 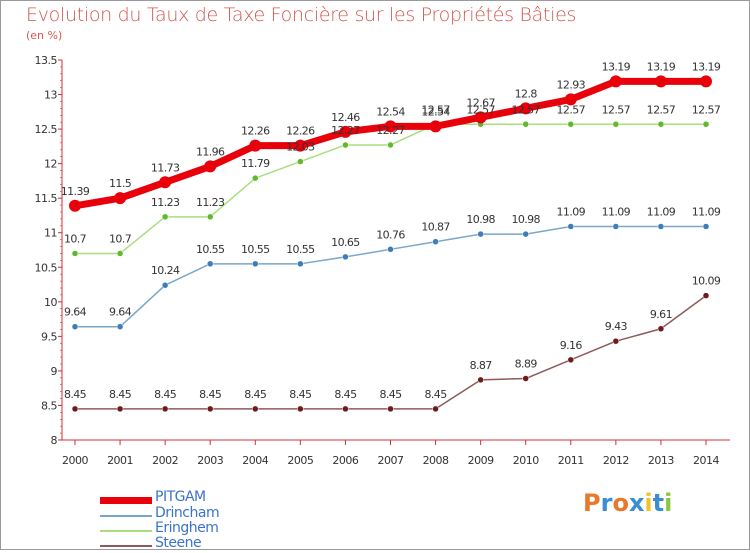 What do you see at coordinates (661, 66) in the screenshot?
I see `data-label-pitgam: 13.19` at bounding box center [661, 66].